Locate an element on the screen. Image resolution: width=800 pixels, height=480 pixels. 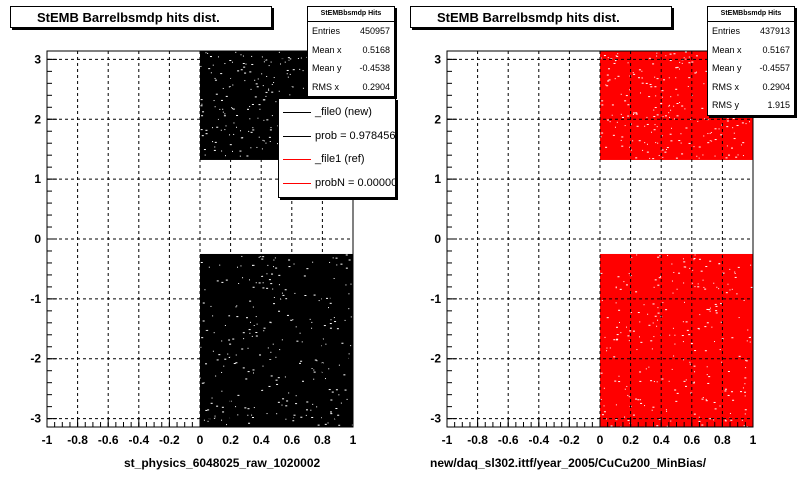
legend-label: prob = 0.978456 is located at coordinates (355, 135).